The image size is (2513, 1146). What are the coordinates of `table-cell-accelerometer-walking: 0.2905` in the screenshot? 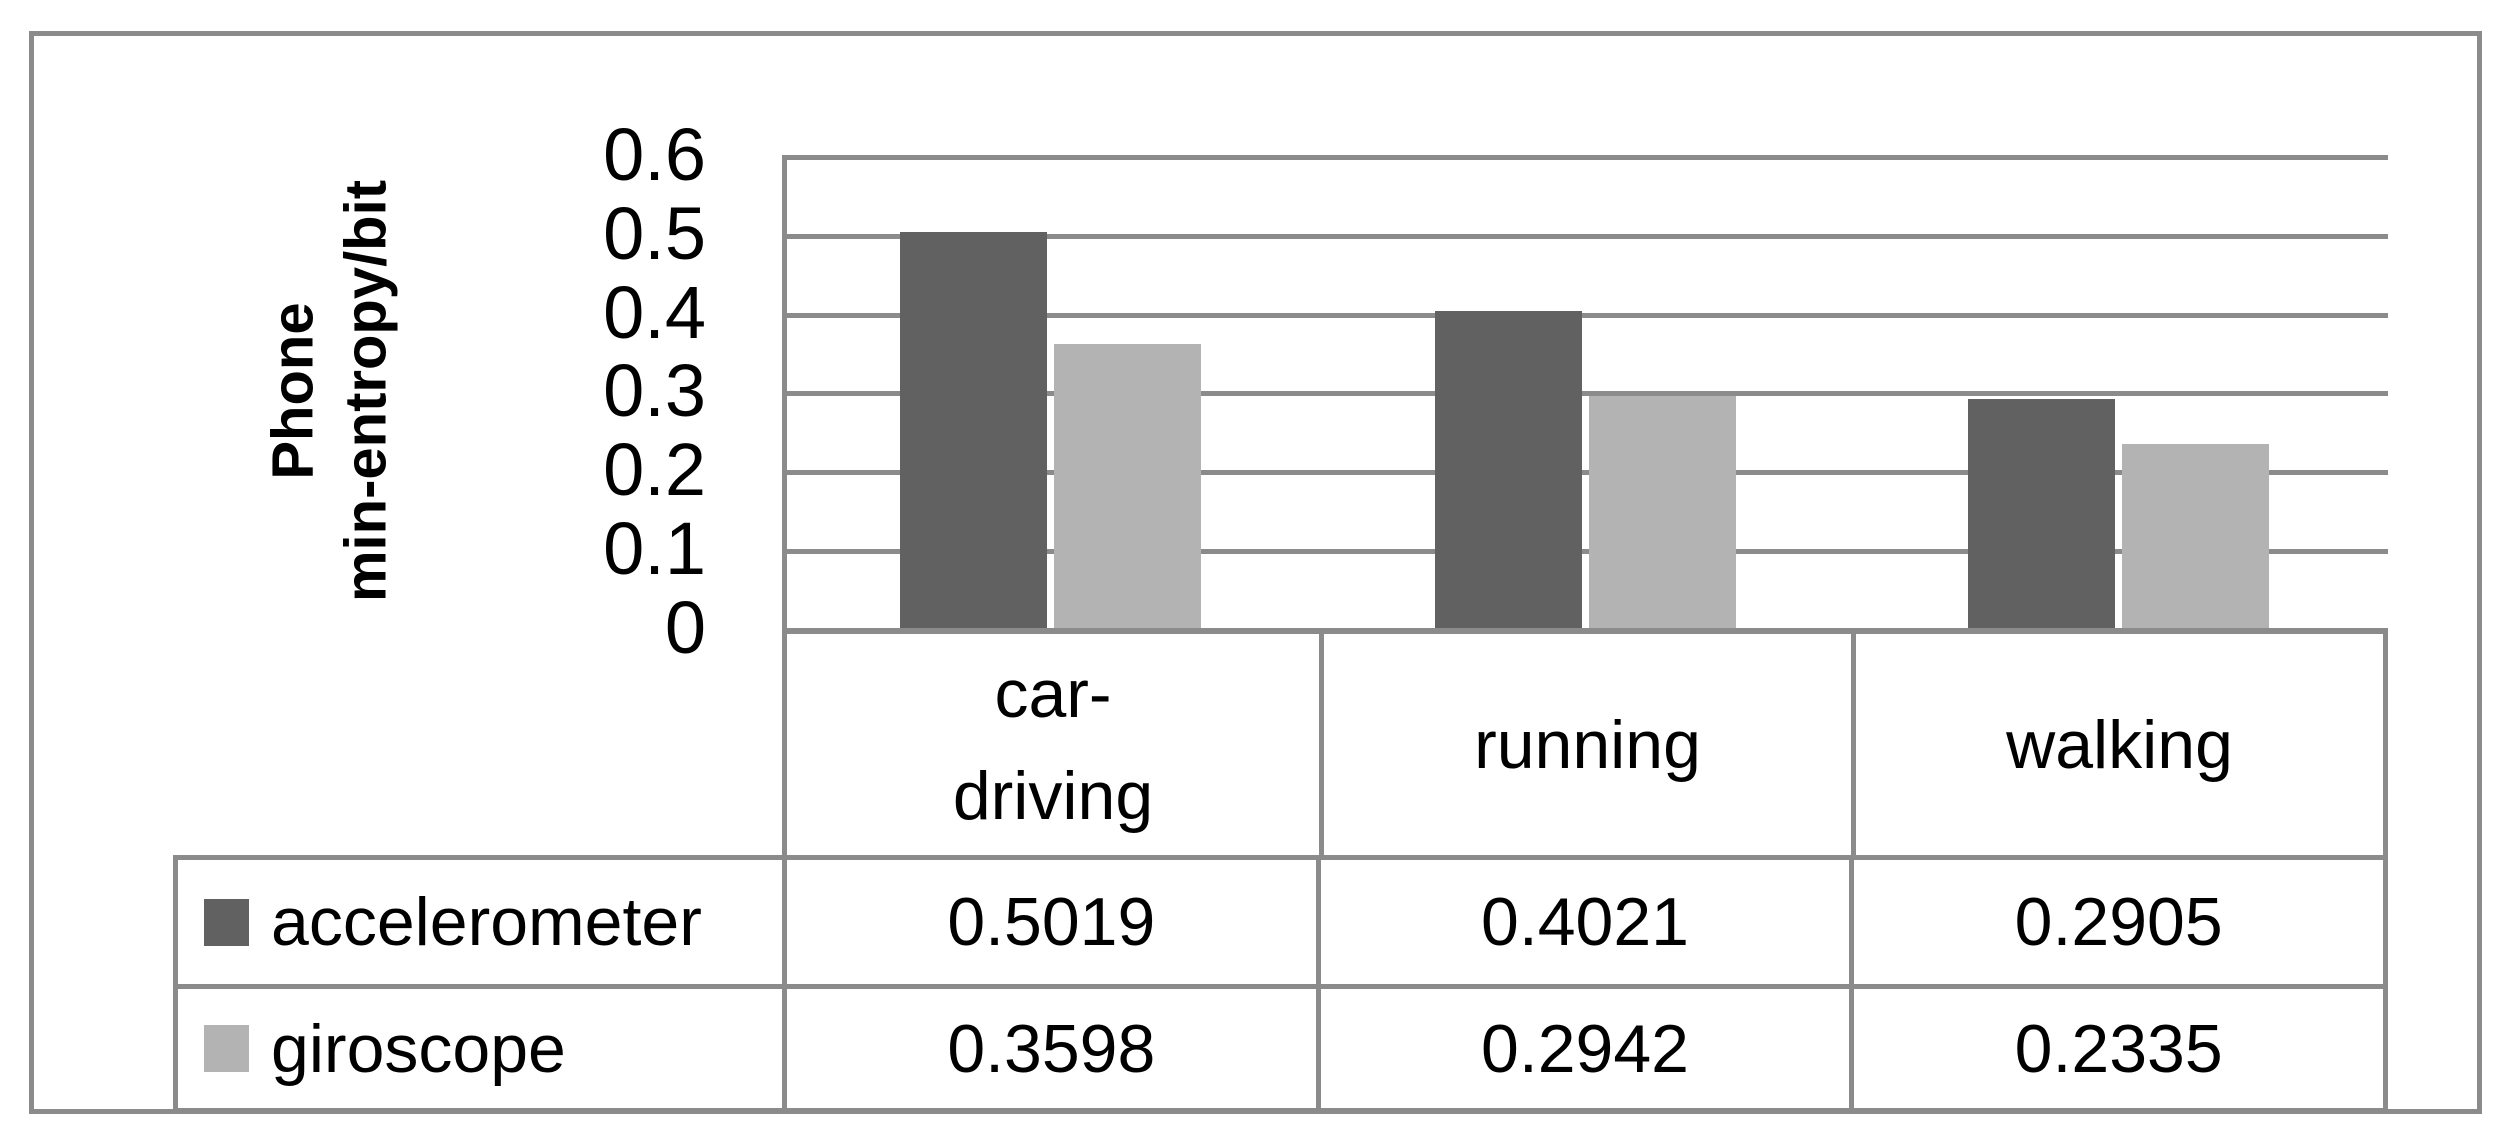 It's located at (2116, 922).